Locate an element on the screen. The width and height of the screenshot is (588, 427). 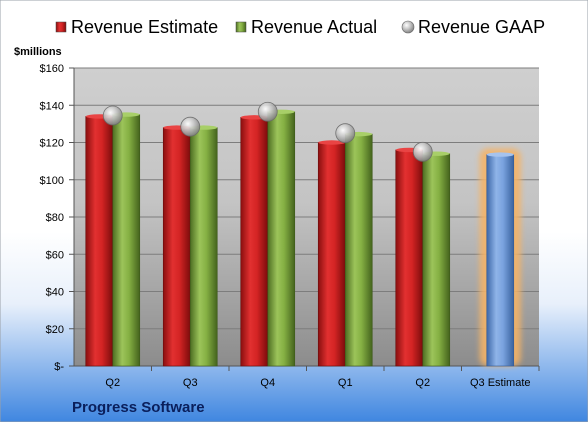
legend-label: Revenue Actual is located at coordinates (314, 27).